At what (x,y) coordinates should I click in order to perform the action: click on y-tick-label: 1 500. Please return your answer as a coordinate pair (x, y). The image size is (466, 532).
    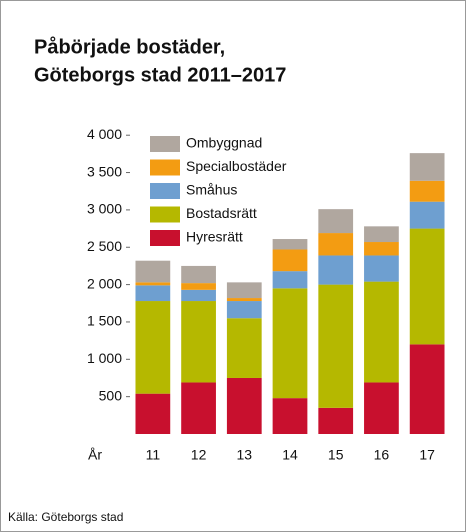
    Looking at the image, I should click on (104, 321).